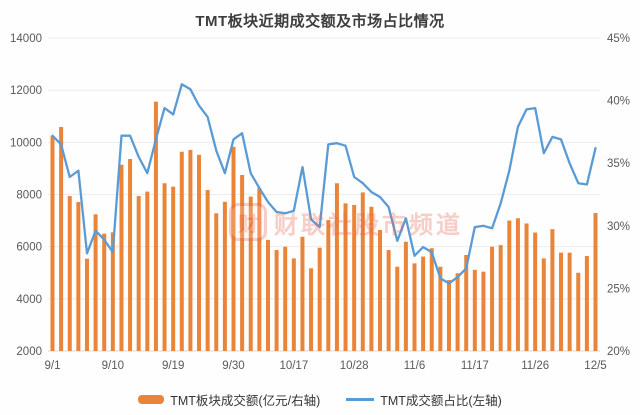  What do you see at coordinates (173, 366) in the screenshot?
I see `x-axis-tick-label: 9/19` at bounding box center [173, 366].